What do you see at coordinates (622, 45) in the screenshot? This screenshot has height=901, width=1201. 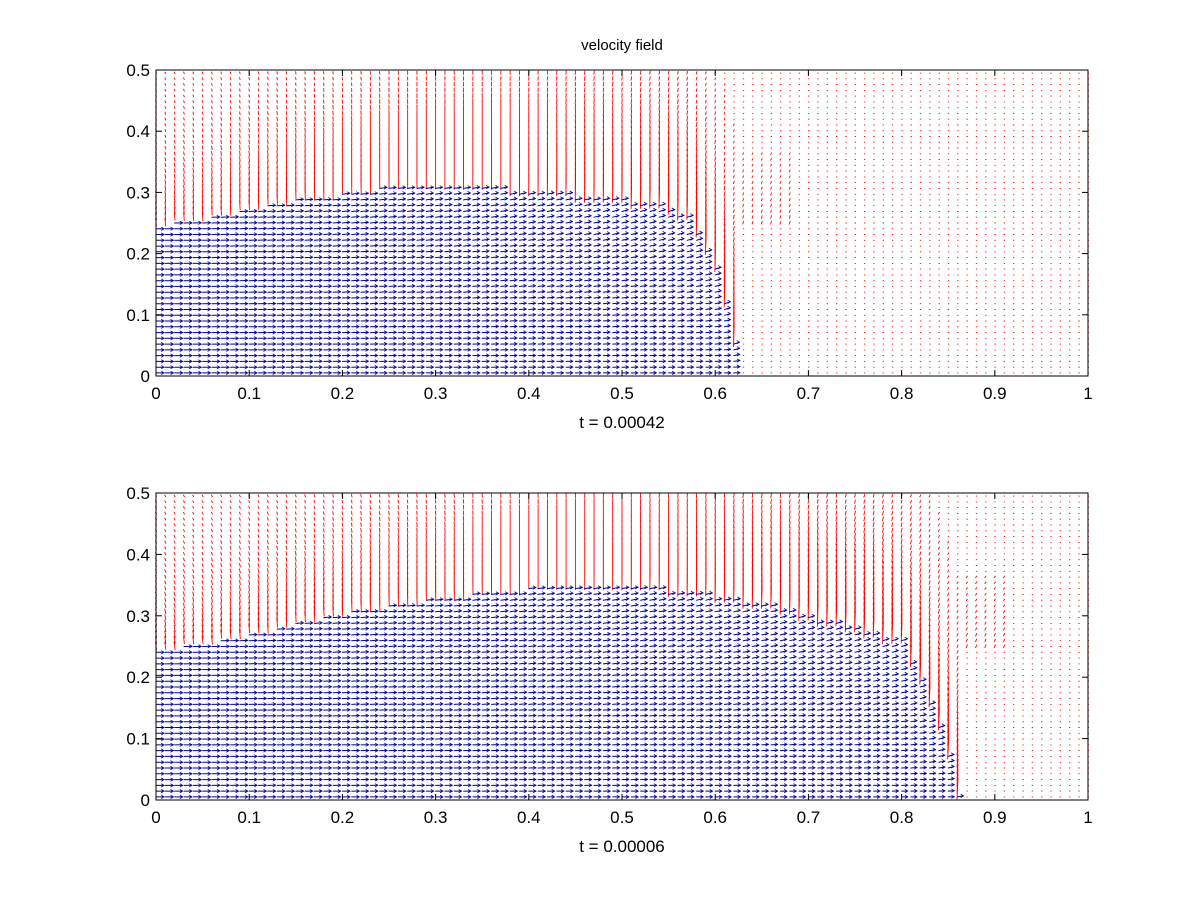 I see `figure-title: velocity field` at bounding box center [622, 45].